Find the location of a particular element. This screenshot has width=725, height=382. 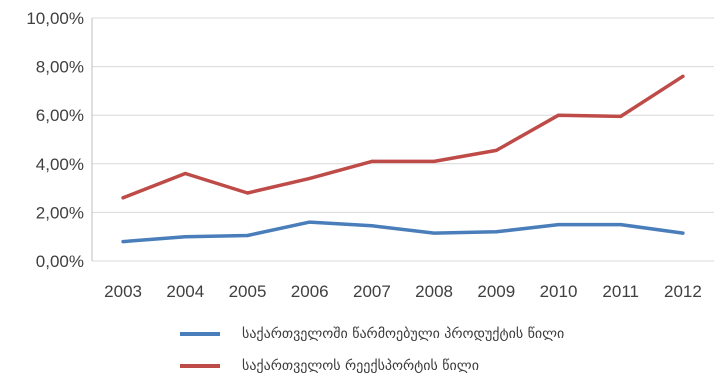

x-tick-label: 2011 is located at coordinates (620, 291).